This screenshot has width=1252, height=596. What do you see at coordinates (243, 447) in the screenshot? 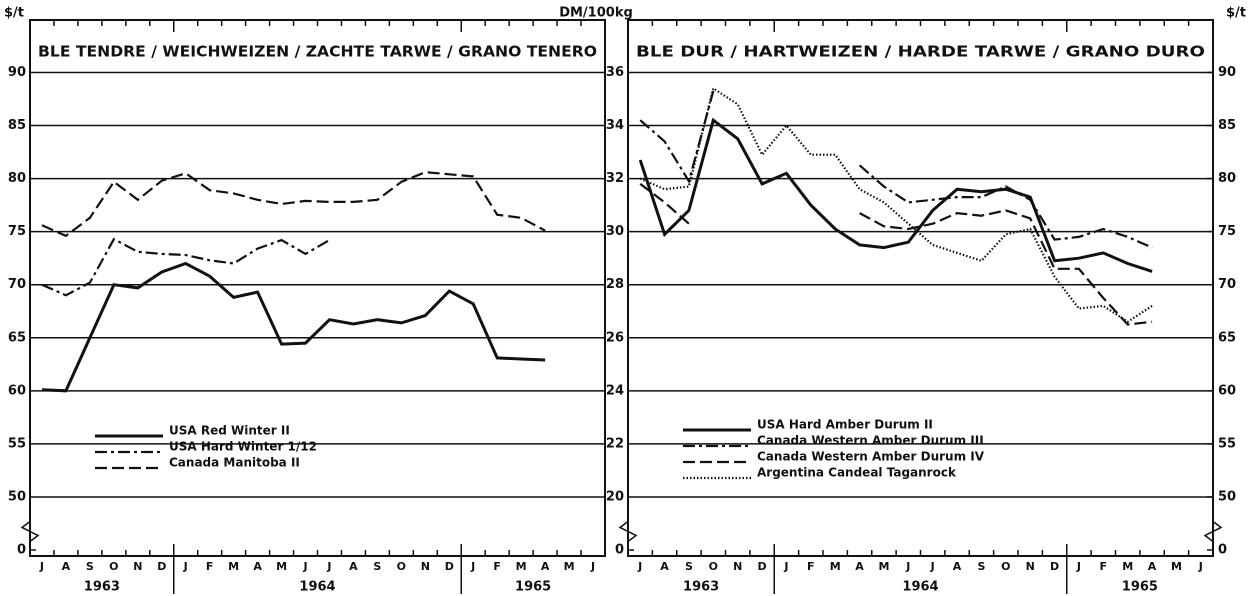
I see `legend-label: USA Hard Winter 1/12` at bounding box center [243, 447].